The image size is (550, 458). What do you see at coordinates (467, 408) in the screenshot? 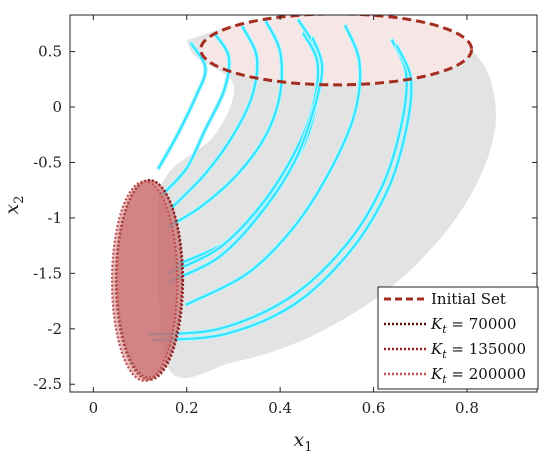
I see `x-tick-label: 0.8` at bounding box center [467, 408].